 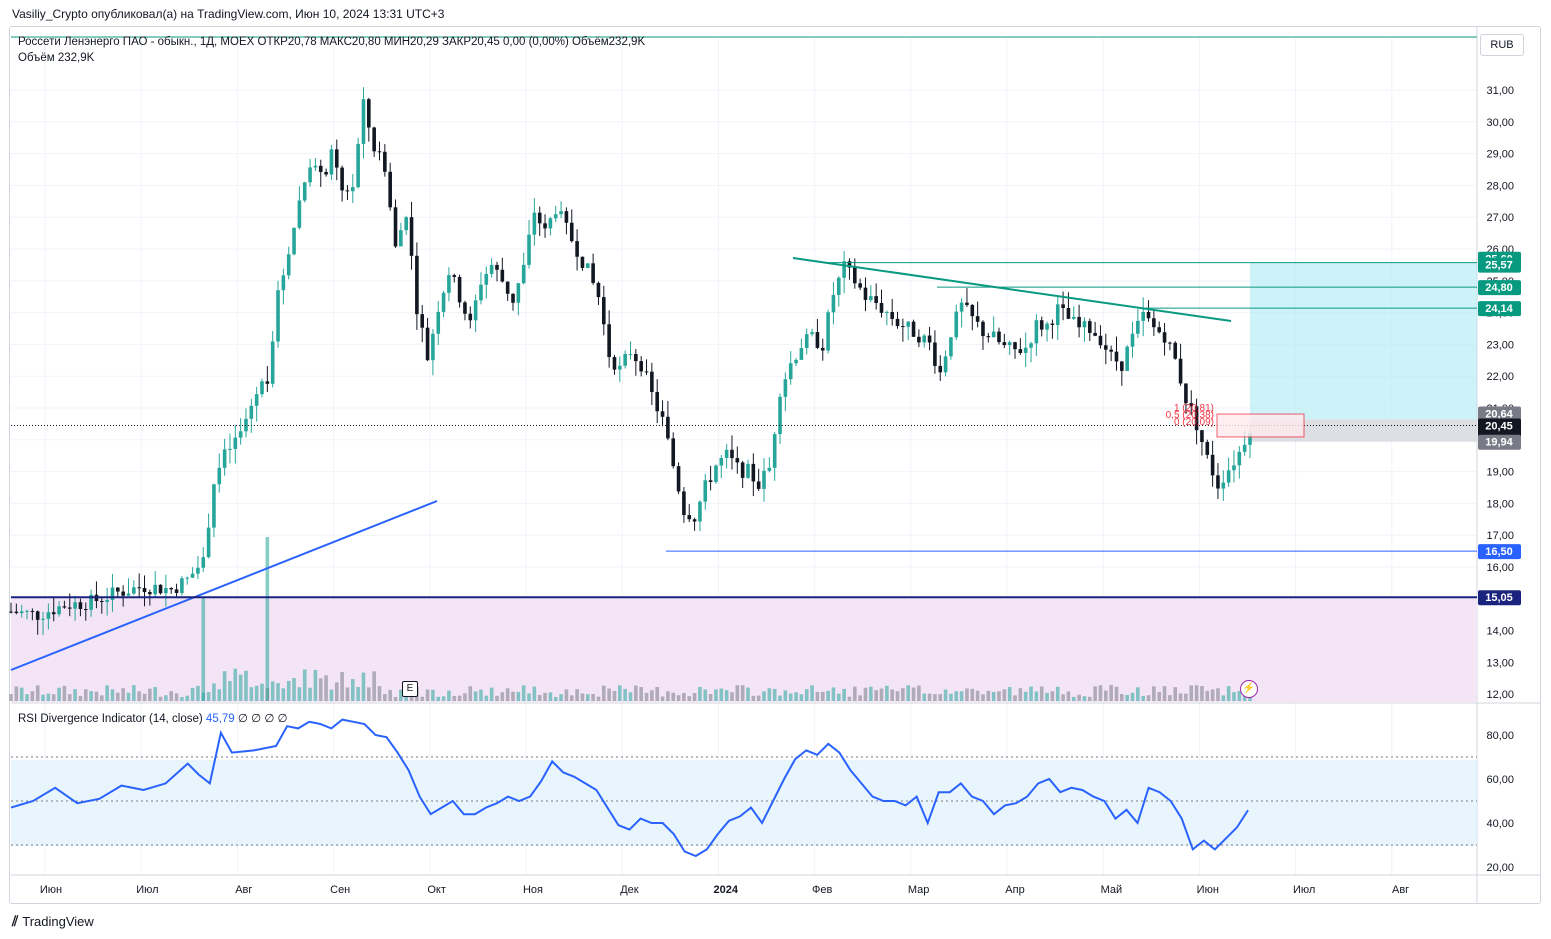 What do you see at coordinates (1249, 689) in the screenshot?
I see `lightning-icon: ⚡` at bounding box center [1249, 689].